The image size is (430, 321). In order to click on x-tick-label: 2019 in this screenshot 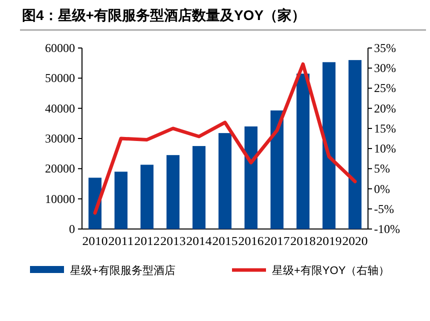, I will do `click(329, 241)`.